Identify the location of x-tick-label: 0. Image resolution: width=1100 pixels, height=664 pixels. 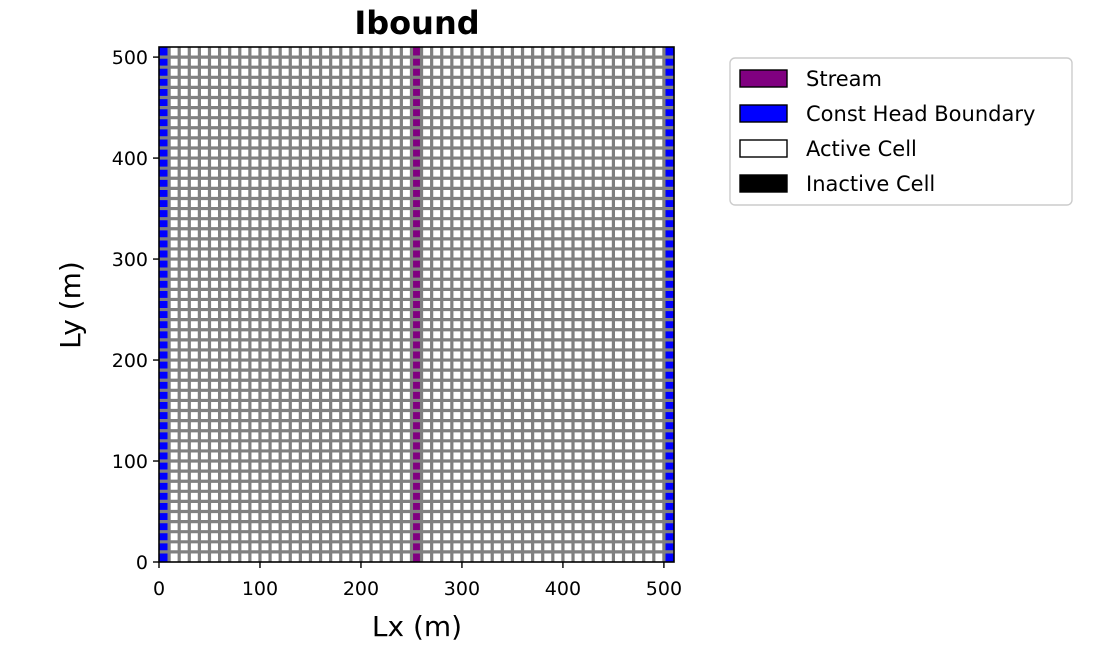
(159, 589).